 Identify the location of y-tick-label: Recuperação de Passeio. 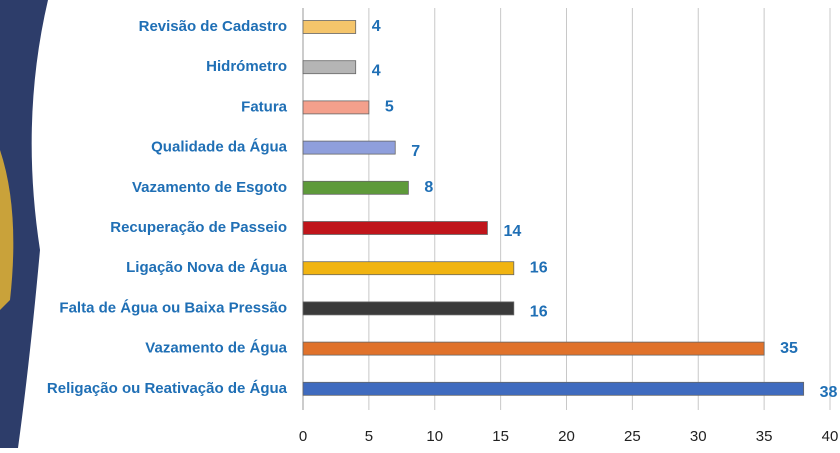
(198, 227).